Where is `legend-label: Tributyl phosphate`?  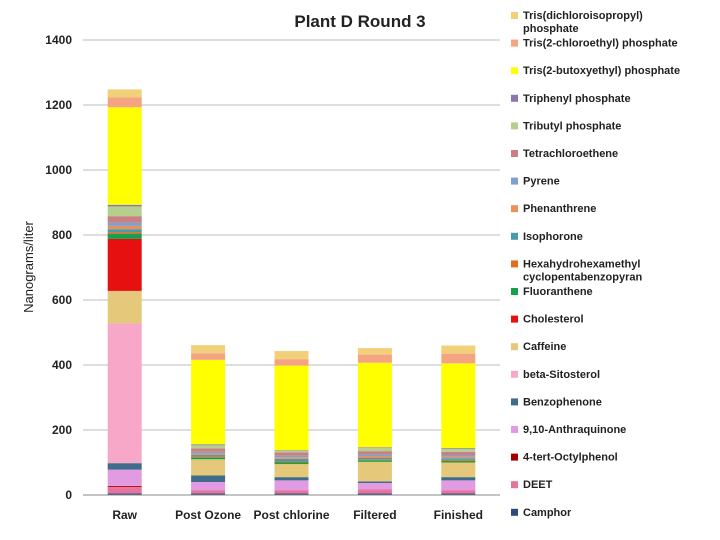
legend-label: Tributyl phosphate is located at coordinates (572, 126).